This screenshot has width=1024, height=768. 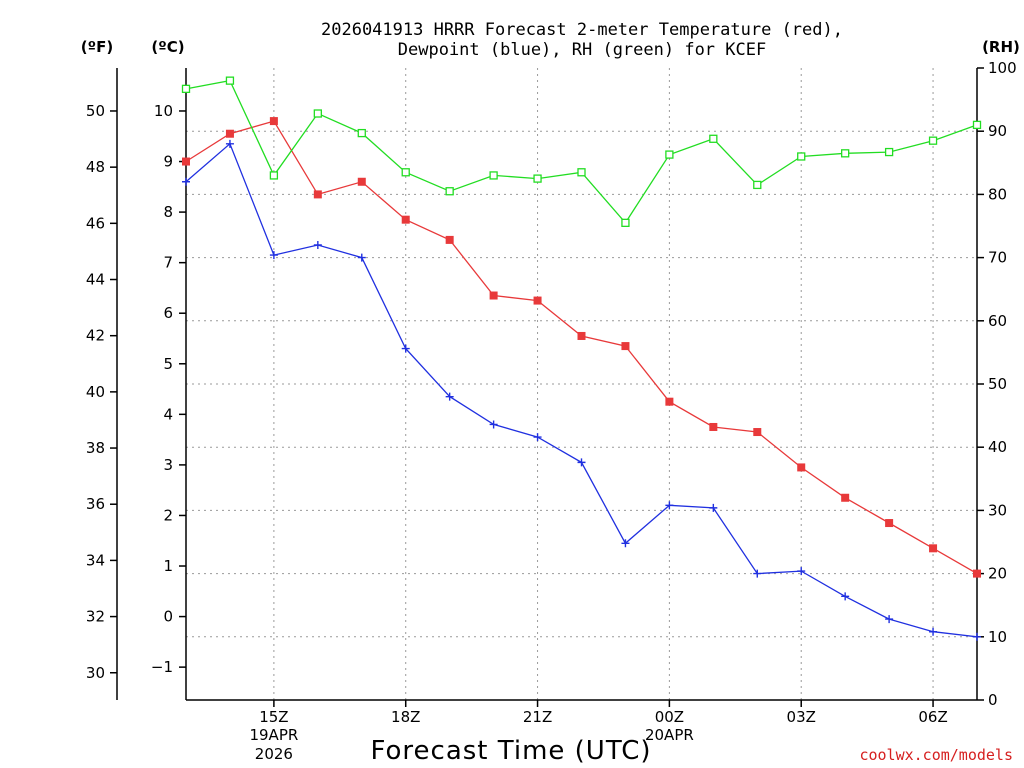 I want to click on fahrenheit-tick-label: 32, so click(x=95, y=617).